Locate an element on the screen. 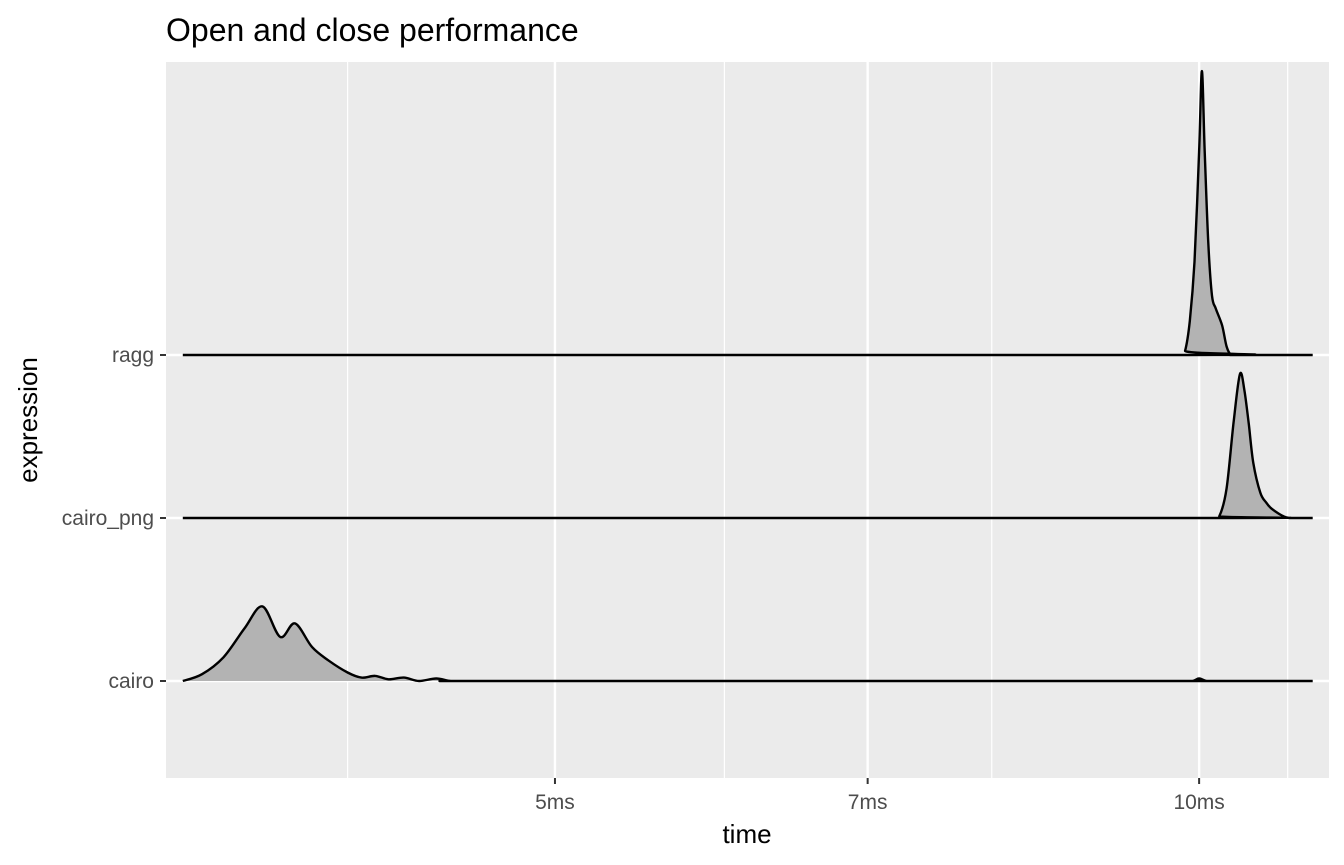 This screenshot has height=865, width=1344. x-tick-label: 7ms is located at coordinates (868, 802).